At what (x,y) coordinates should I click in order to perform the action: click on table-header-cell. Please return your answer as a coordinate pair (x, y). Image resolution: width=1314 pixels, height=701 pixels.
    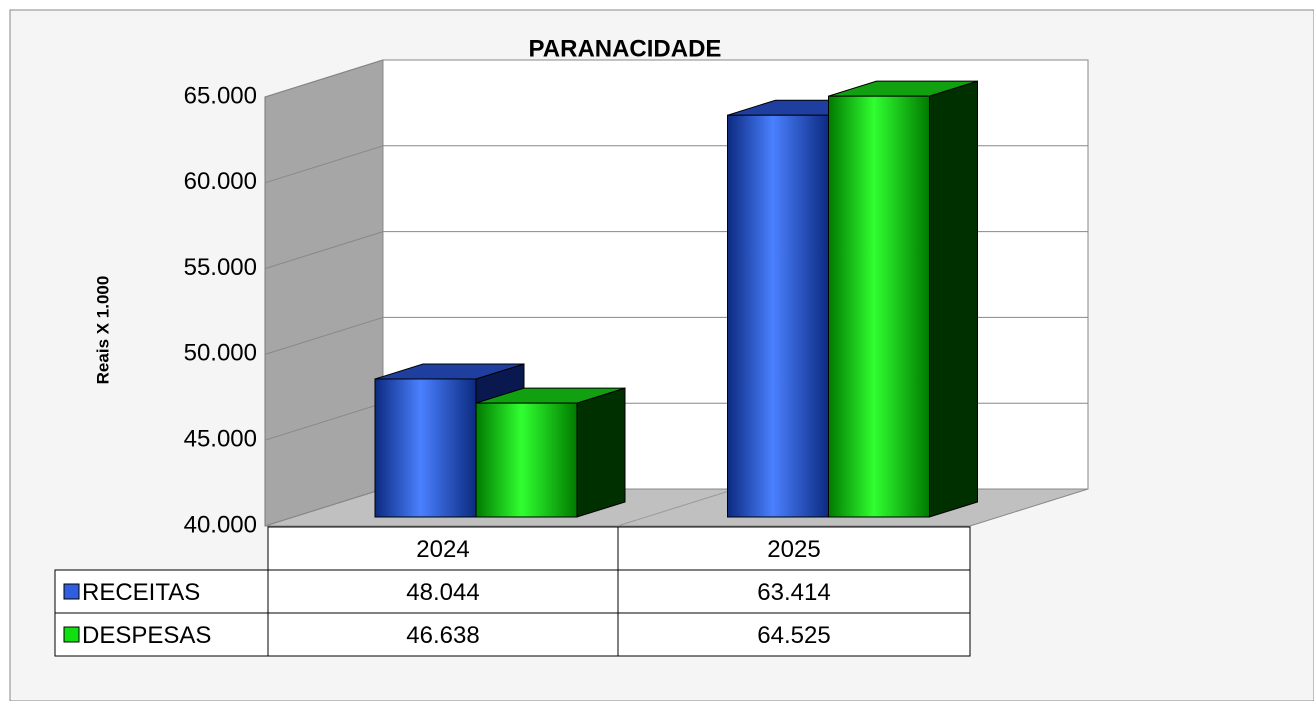
    Looking at the image, I should click on (619, 548).